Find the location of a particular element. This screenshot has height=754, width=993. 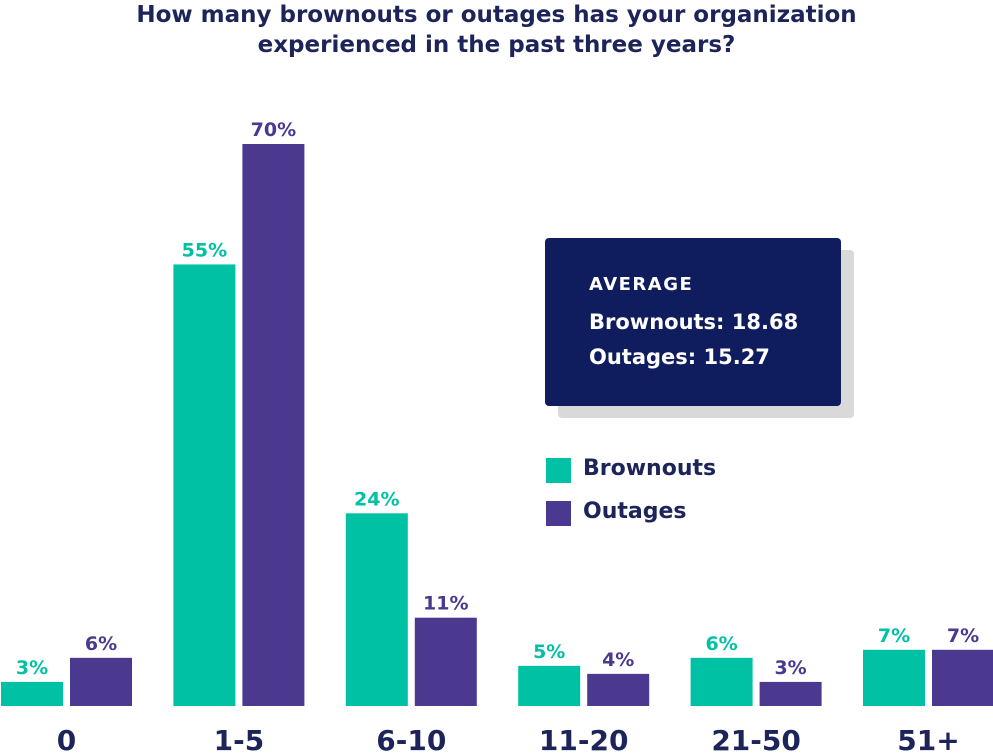

average-info-box: AVERAGE Brownouts: 18.68 Outages: 15.27 is located at coordinates (693, 322).